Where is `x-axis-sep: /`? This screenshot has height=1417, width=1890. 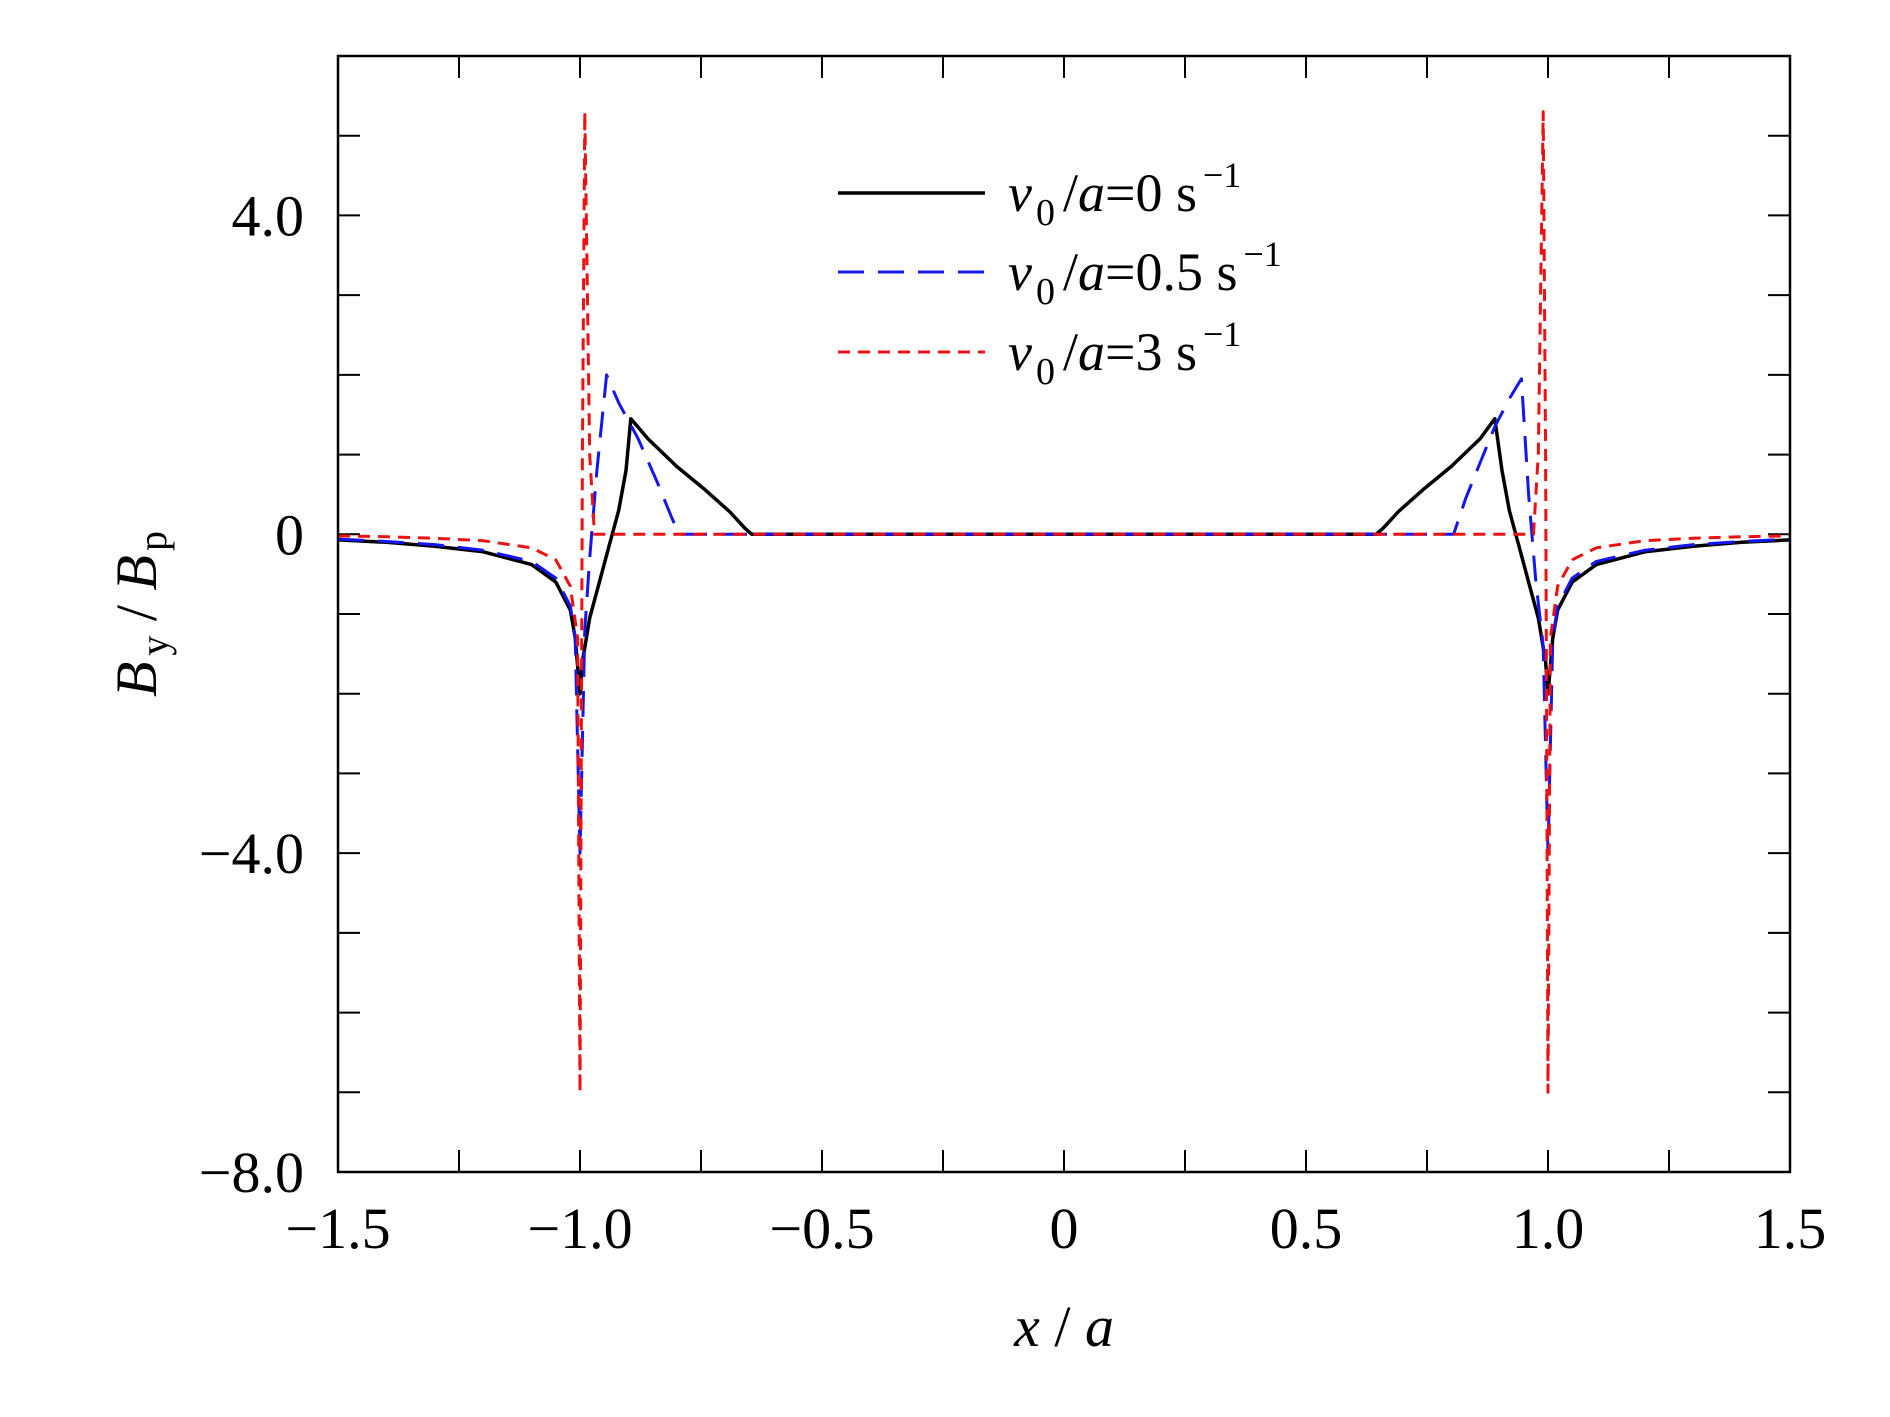 x-axis-sep: / is located at coordinates (1062, 1326).